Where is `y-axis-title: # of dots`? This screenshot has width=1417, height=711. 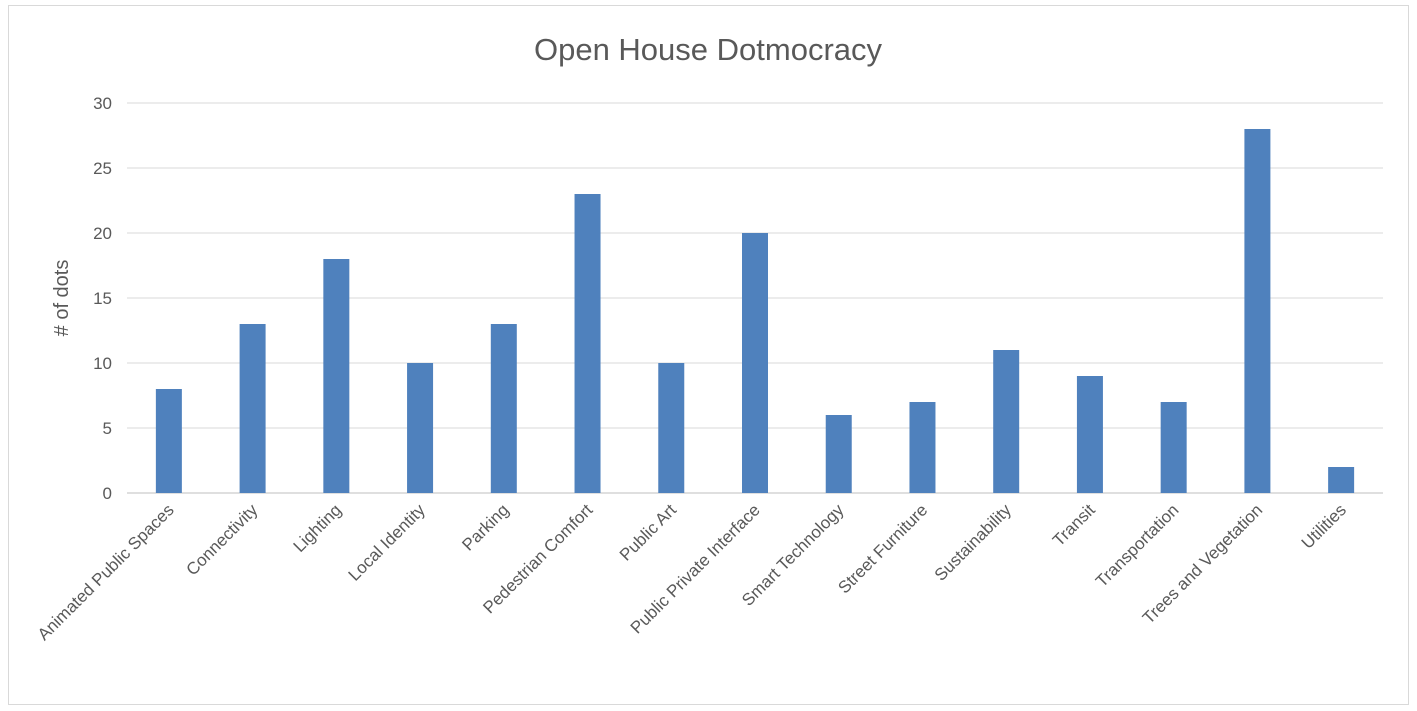 y-axis-title: # of dots is located at coordinates (62, 298).